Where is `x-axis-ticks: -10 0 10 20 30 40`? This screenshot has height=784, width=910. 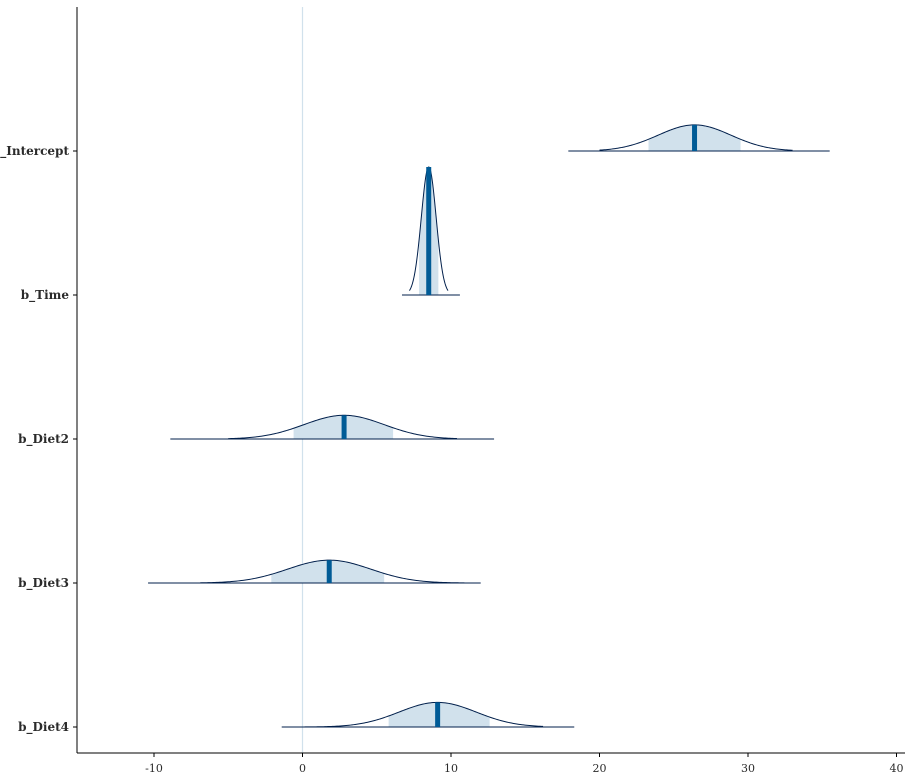
x-axis-ticks: -10 0 10 20 30 40 is located at coordinates (524, 764).